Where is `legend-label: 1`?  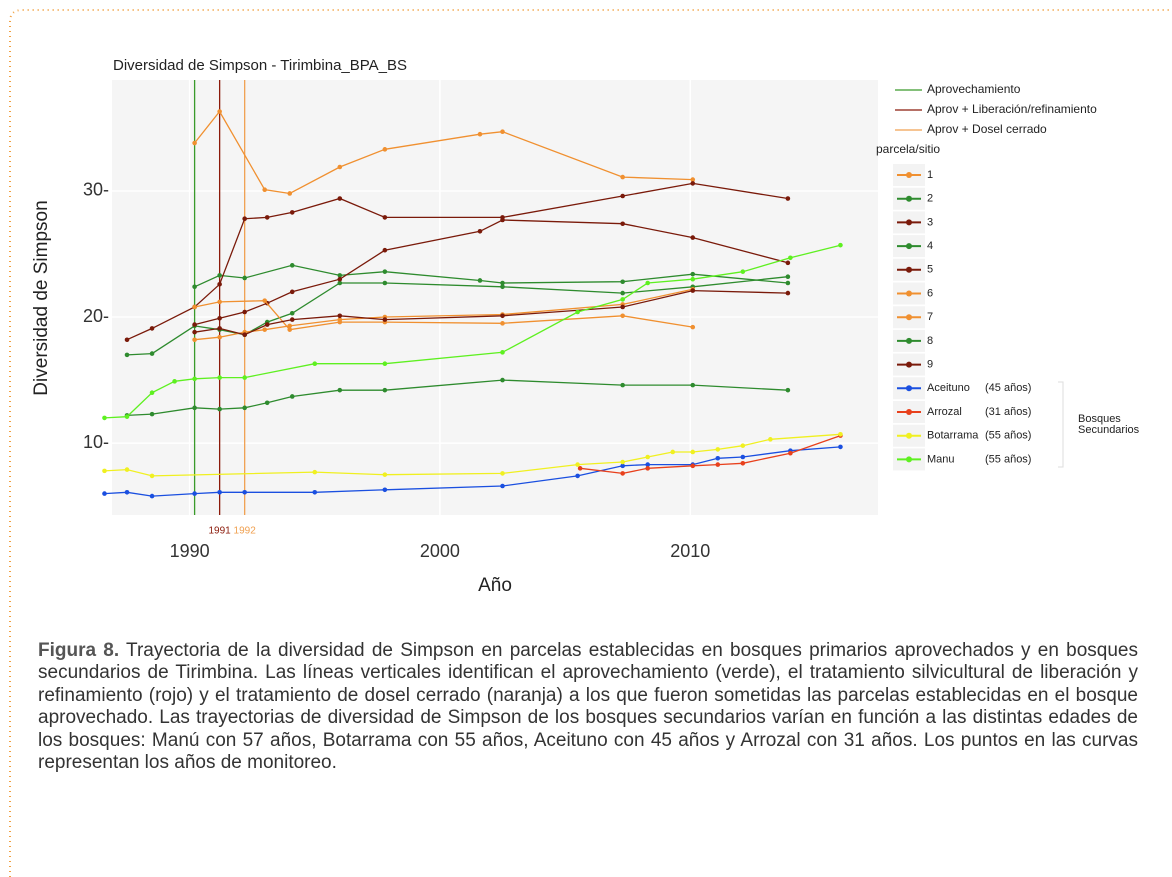
legend-label: 1 is located at coordinates (930, 175).